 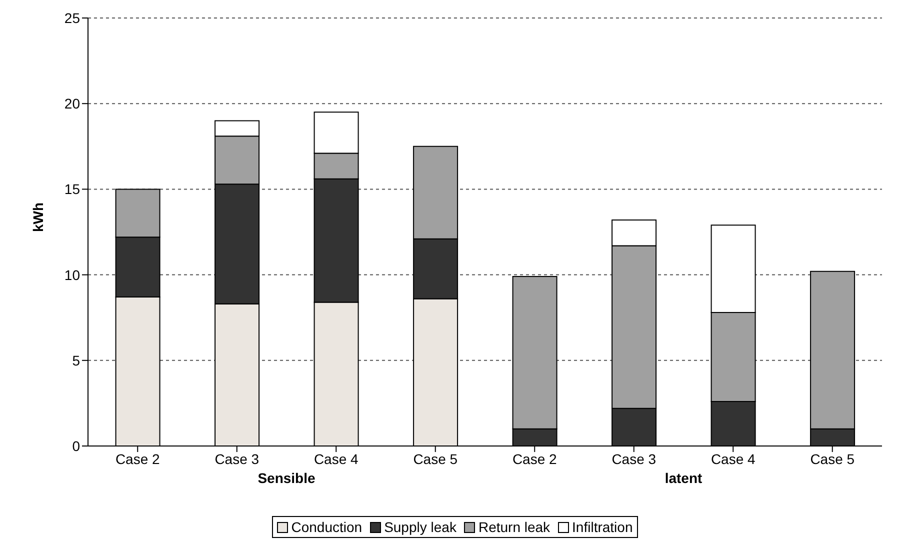 What do you see at coordinates (72, 274) in the screenshot?
I see `y-tick-label: 10` at bounding box center [72, 274].